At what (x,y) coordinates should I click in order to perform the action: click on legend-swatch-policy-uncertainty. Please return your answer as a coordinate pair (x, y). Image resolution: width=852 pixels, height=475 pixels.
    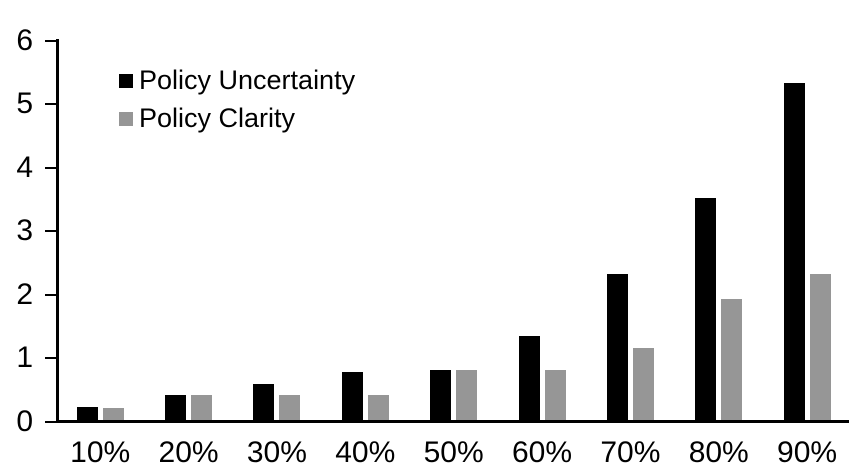
    Looking at the image, I should click on (126, 80).